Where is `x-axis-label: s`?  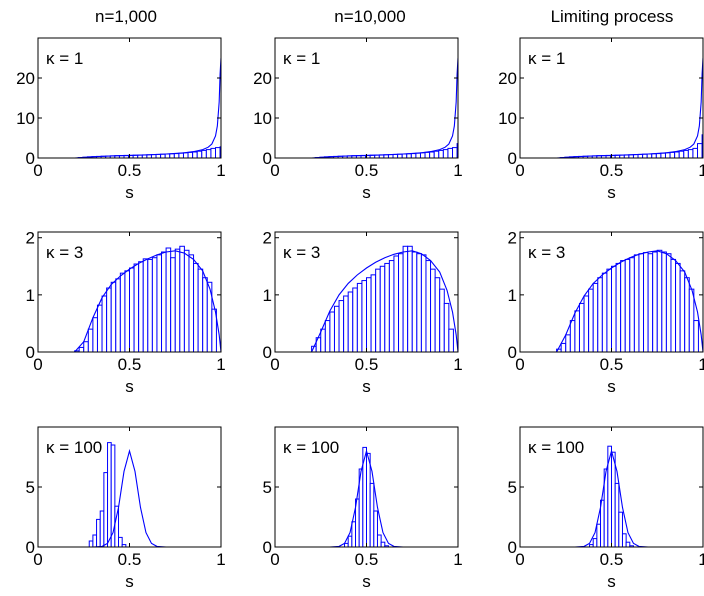 x-axis-label: s is located at coordinates (366, 386).